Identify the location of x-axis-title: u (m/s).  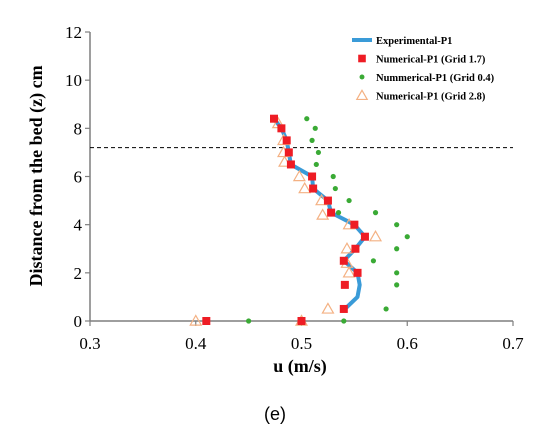
(300, 366).